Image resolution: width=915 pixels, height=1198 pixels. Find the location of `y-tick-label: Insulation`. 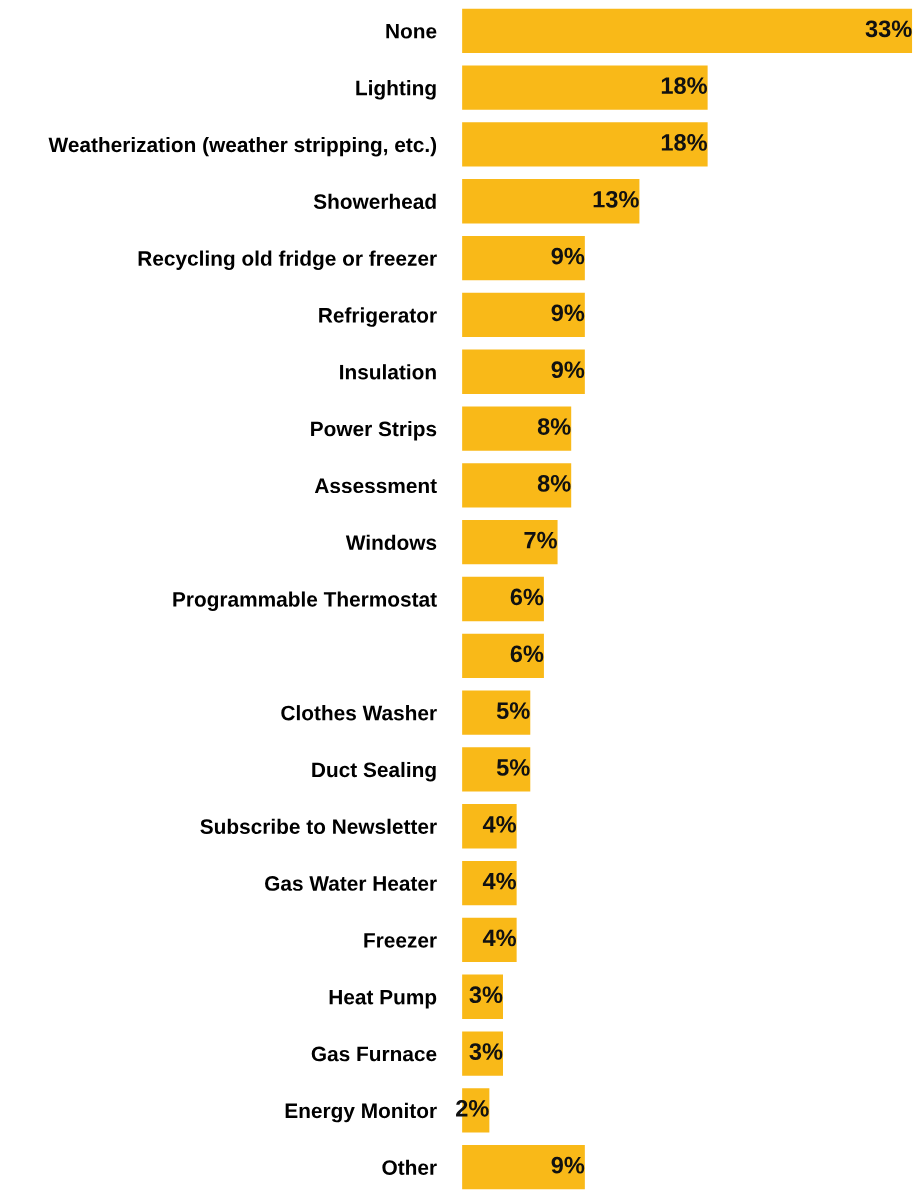

y-tick-label: Insulation is located at coordinates (388, 372).